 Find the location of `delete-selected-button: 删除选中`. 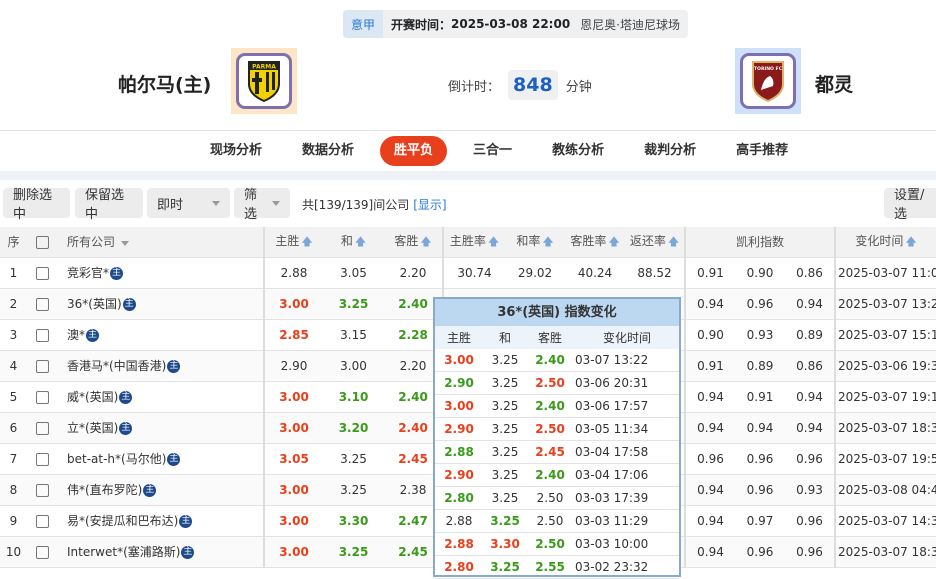

delete-selected-button: 删除选中 is located at coordinates (36, 205).